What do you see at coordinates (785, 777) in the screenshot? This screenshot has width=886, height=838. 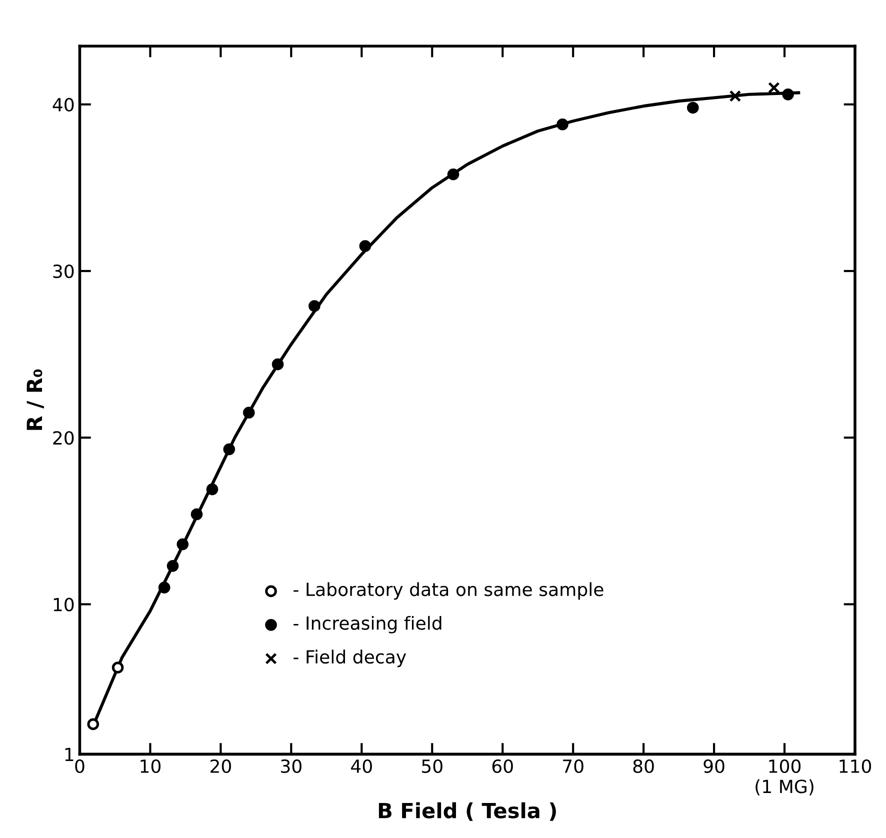 I see `x-tick-label: 100 (1 MG)` at bounding box center [785, 777].